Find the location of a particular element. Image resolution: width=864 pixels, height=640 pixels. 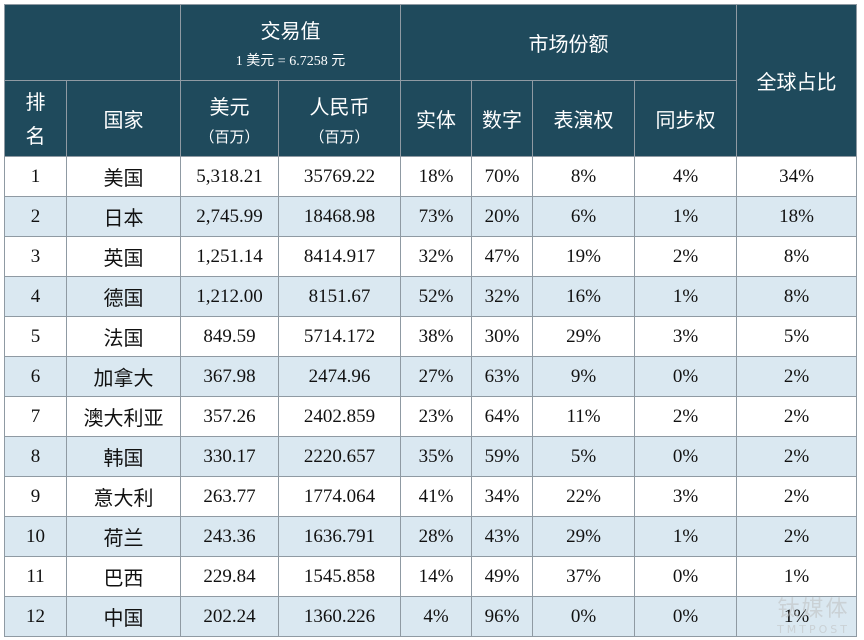

digital-cell: 32% is located at coordinates (502, 296).